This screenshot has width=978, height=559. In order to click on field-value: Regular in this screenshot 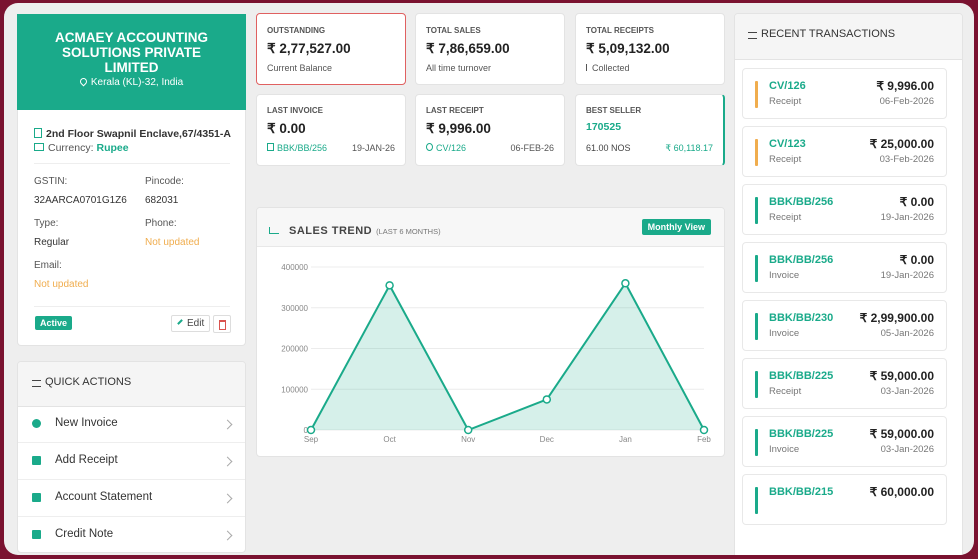, I will do `click(52, 242)`.